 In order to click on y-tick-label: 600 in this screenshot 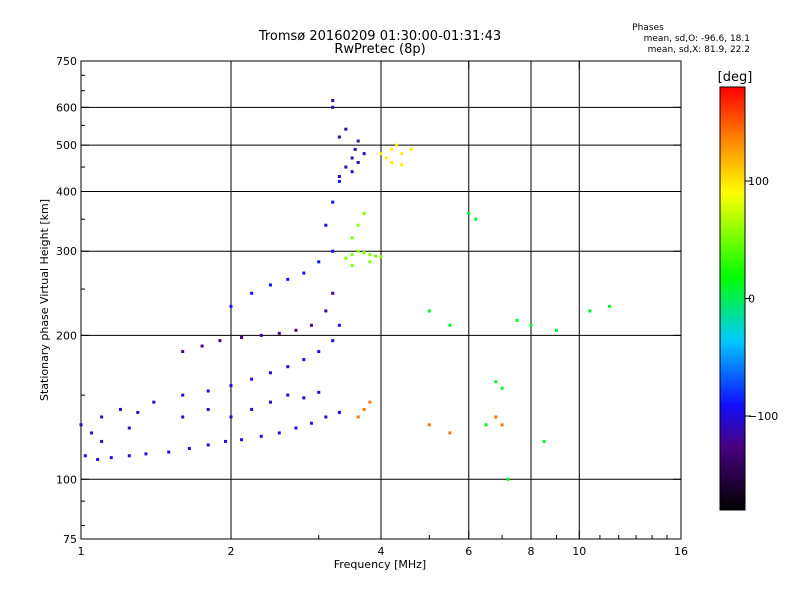, I will do `click(66, 107)`.